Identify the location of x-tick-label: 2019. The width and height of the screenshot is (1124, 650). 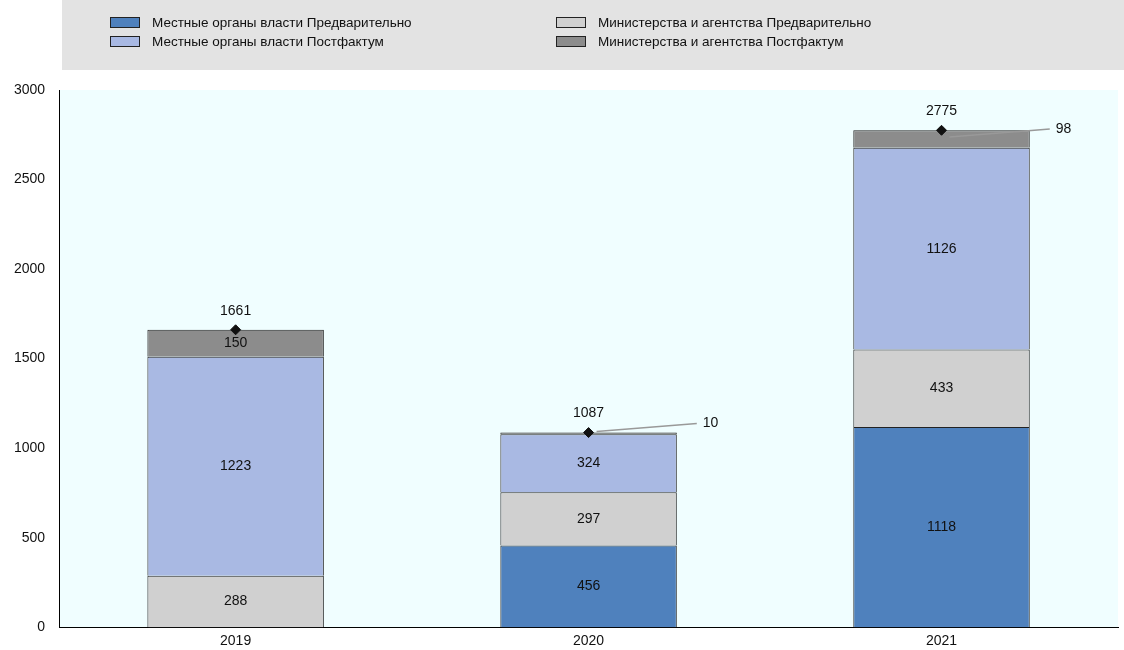
(236, 640).